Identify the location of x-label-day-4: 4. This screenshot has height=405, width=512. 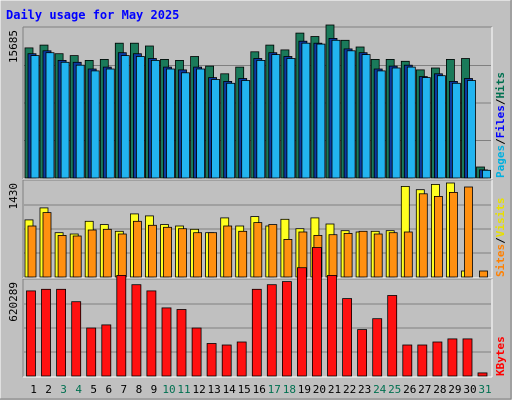
(78, 389).